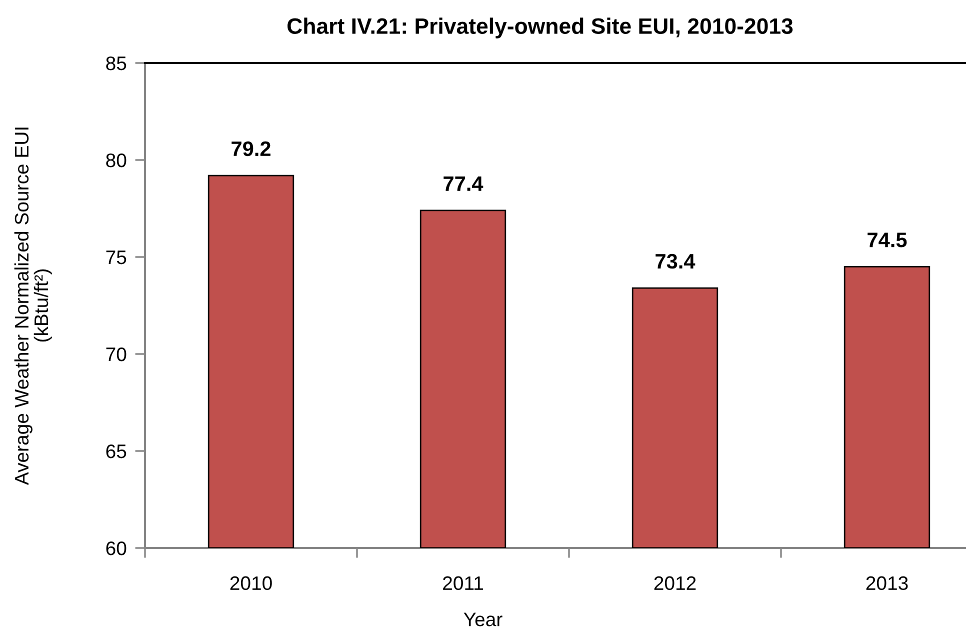 This screenshot has height=636, width=966. Describe the element at coordinates (676, 261) in the screenshot. I see `data-label: 73.4` at that location.